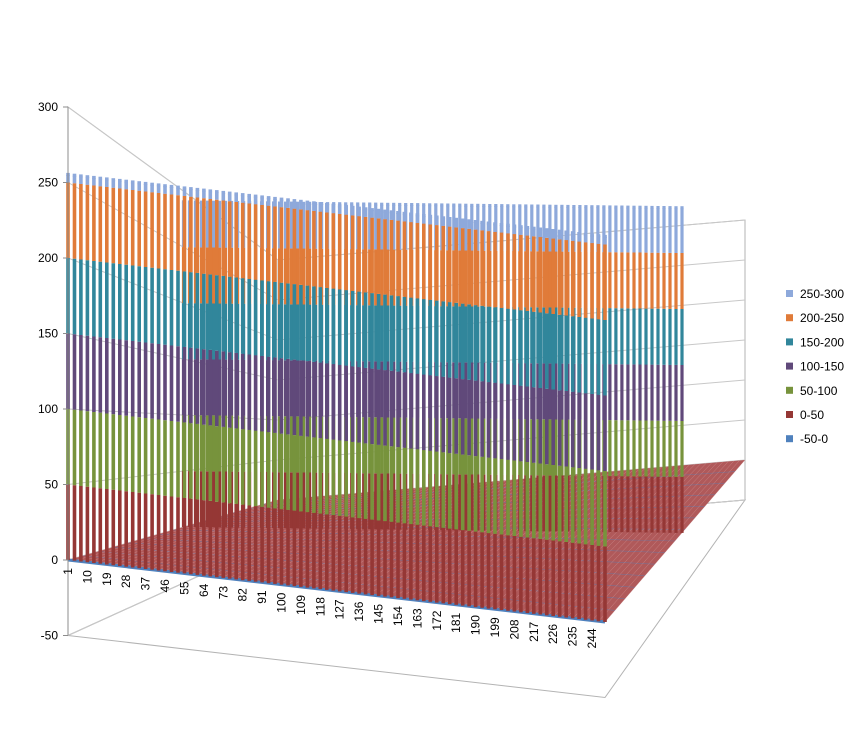  Describe the element at coordinates (107, 579) in the screenshot. I see `x-tick-label: 19` at that location.